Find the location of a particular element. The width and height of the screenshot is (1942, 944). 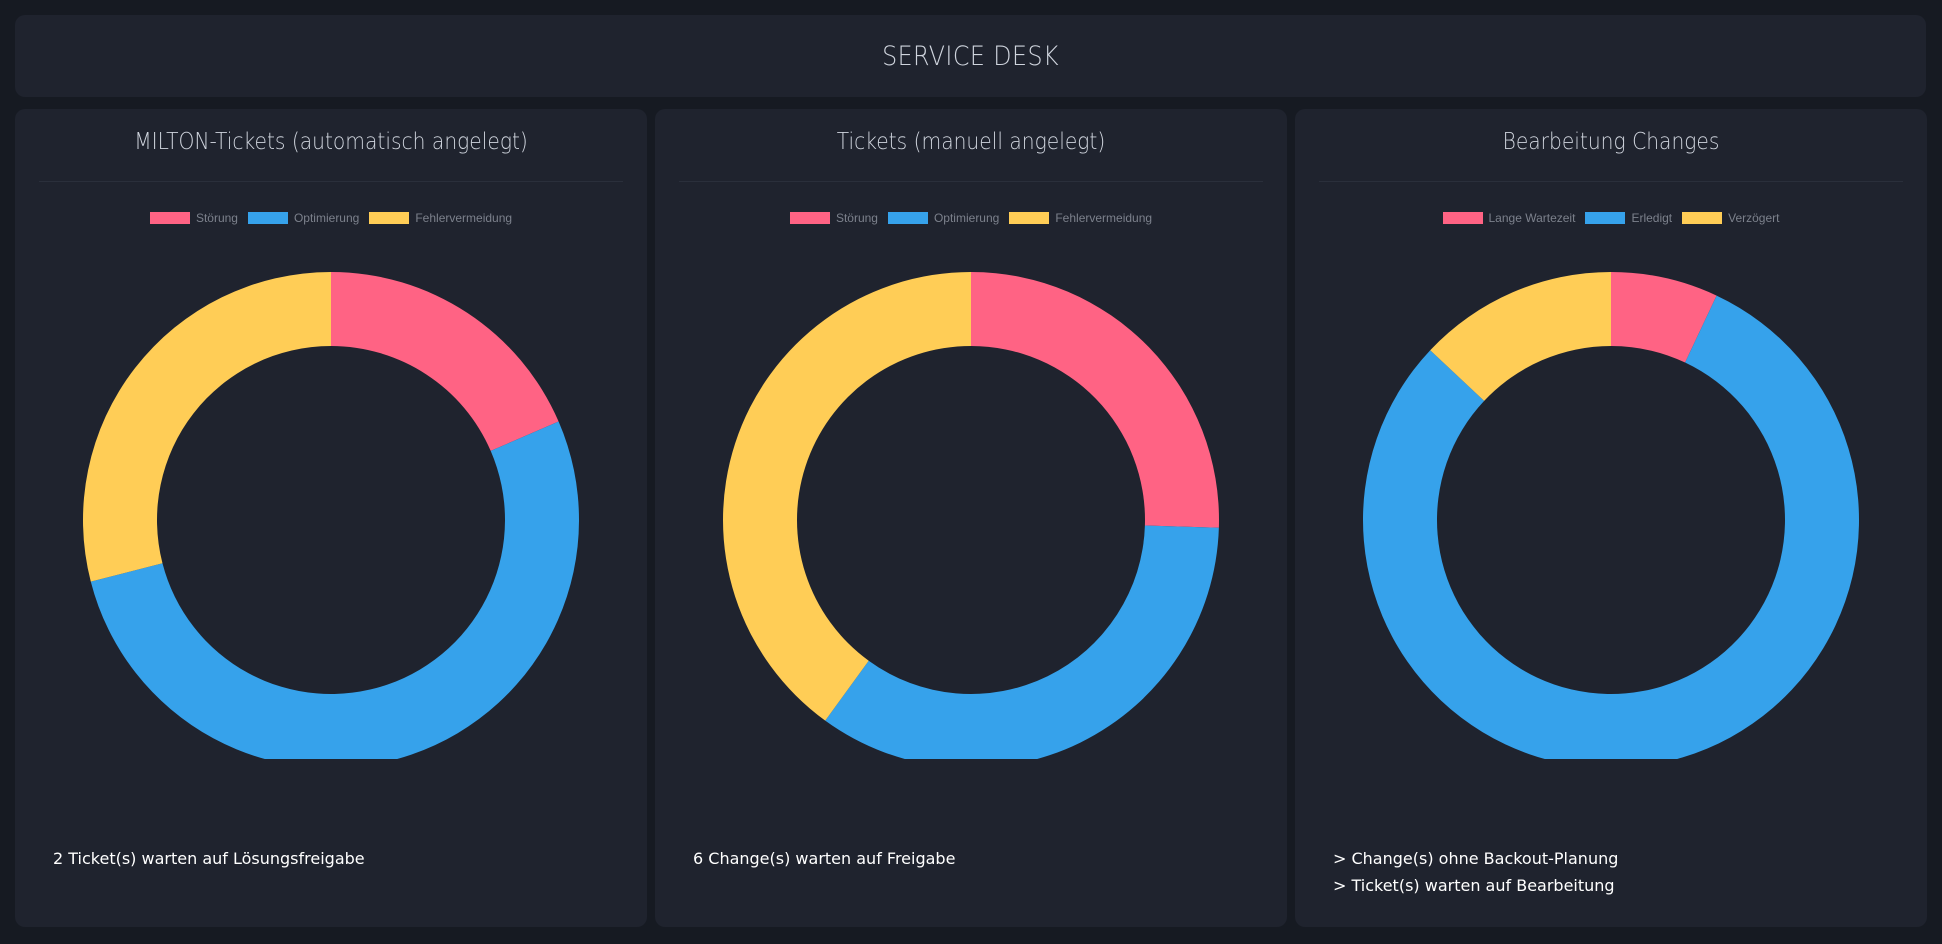

note-line: 2 Ticket(s) warten auf Lösungsfreigabe is located at coordinates (209, 858).